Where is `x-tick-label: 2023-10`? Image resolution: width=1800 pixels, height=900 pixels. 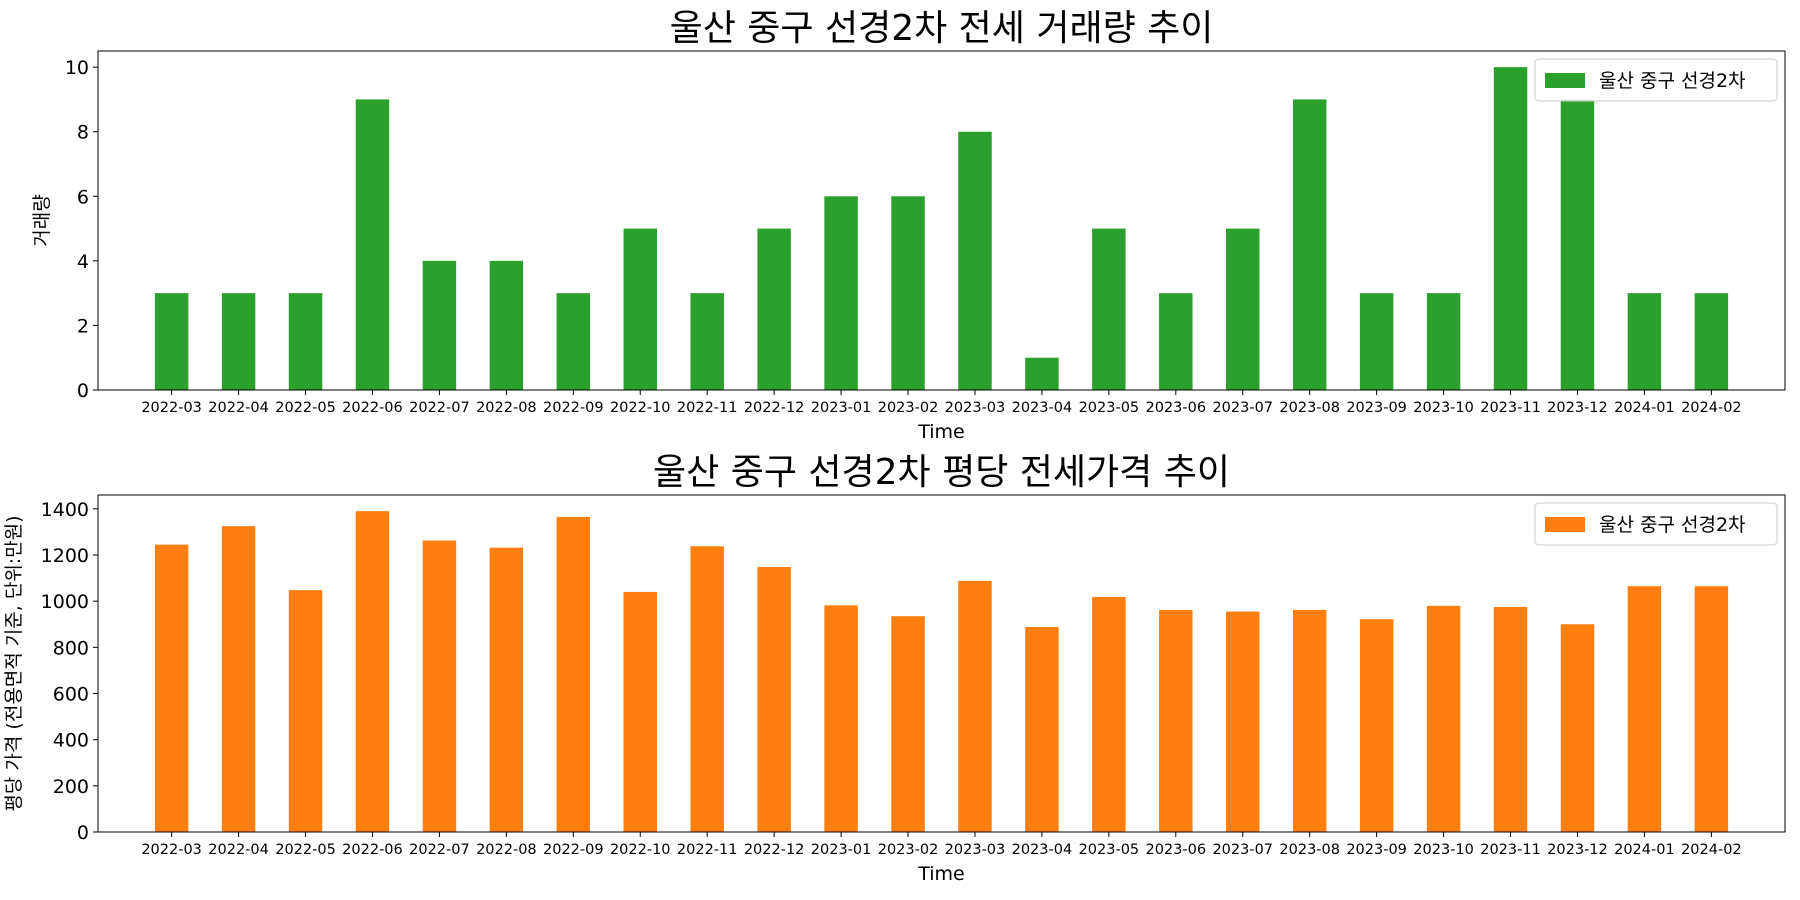
x-tick-label: 2023-10 is located at coordinates (1443, 850).